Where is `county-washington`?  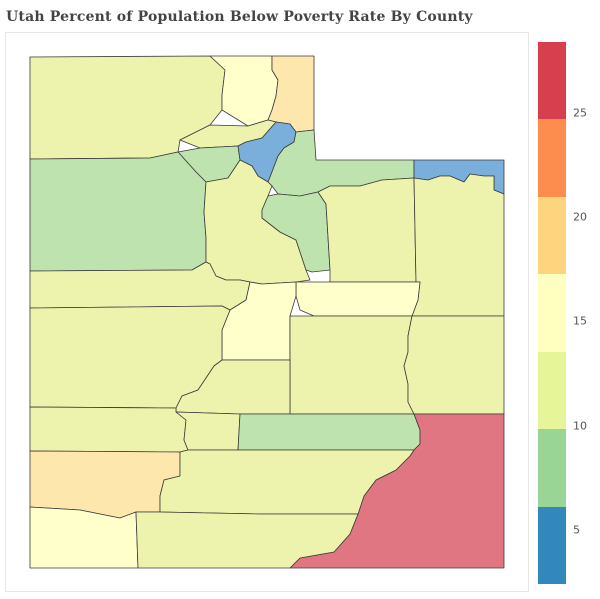 county-washington is located at coordinates (84, 537).